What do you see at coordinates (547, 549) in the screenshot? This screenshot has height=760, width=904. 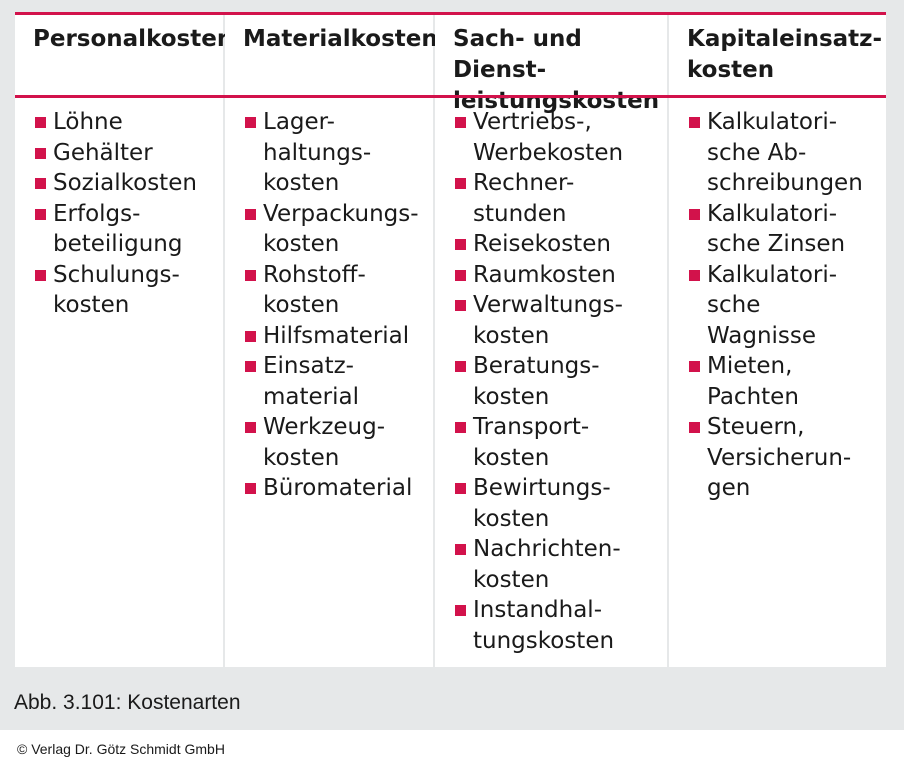 I see `item-line: Nachrichten-` at bounding box center [547, 549].